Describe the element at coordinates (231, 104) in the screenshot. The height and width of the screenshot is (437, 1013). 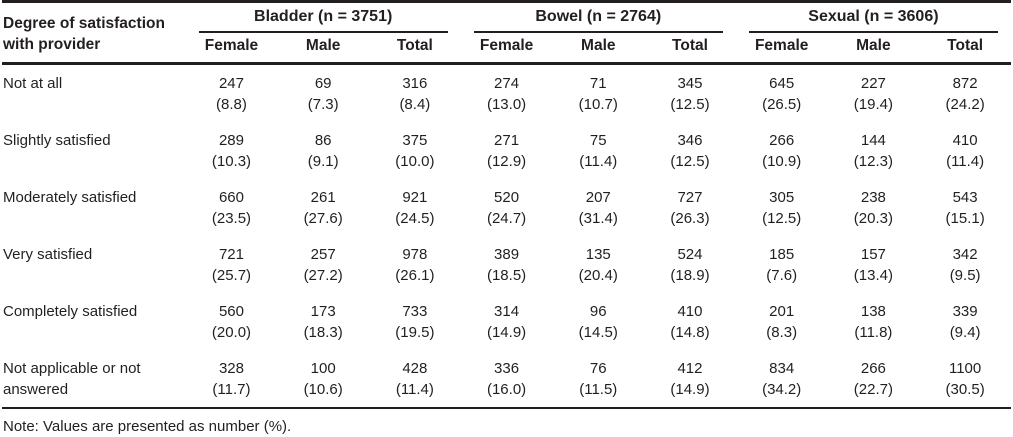
I see `cell-percent: (8.8)` at that location.